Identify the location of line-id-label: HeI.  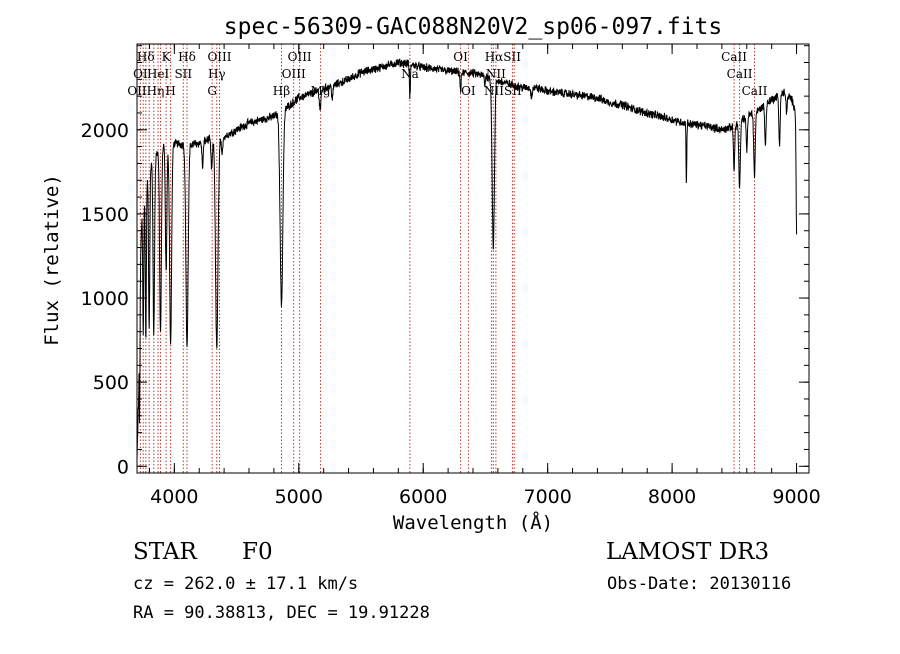
(158, 74).